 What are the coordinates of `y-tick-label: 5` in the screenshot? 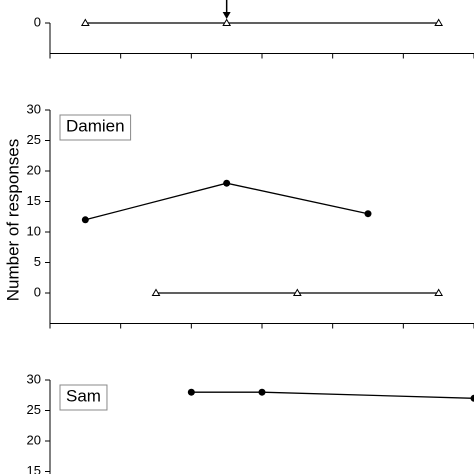 It's located at (37, 261).